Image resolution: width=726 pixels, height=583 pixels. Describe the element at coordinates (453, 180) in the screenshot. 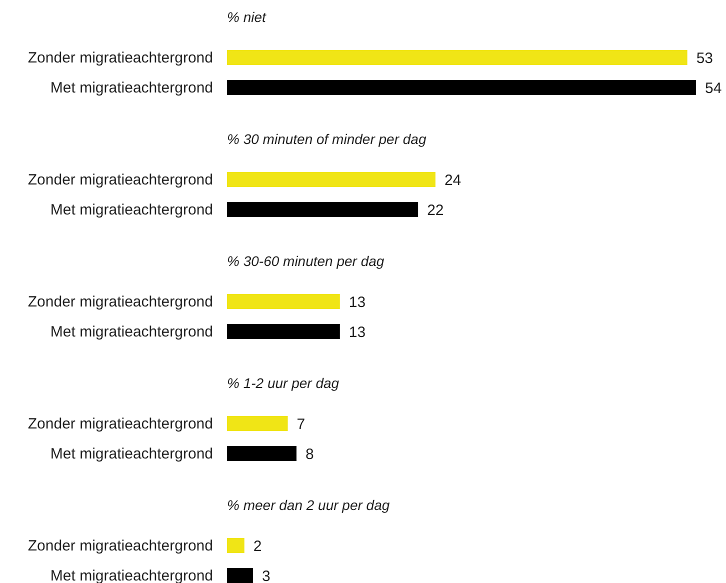

I see `data-label: 24` at that location.